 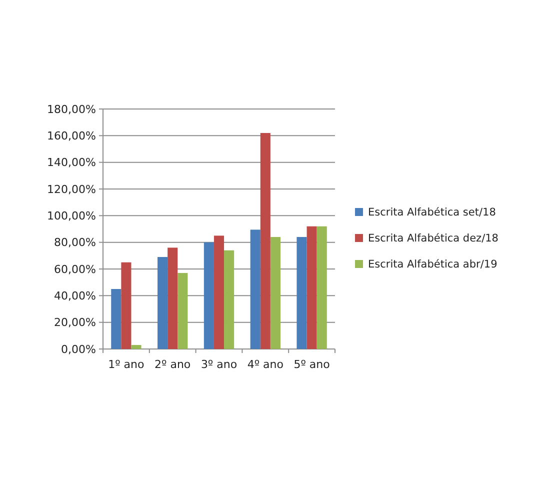 What do you see at coordinates (71, 136) in the screenshot?
I see `y-tick-label: 160,00%` at bounding box center [71, 136].